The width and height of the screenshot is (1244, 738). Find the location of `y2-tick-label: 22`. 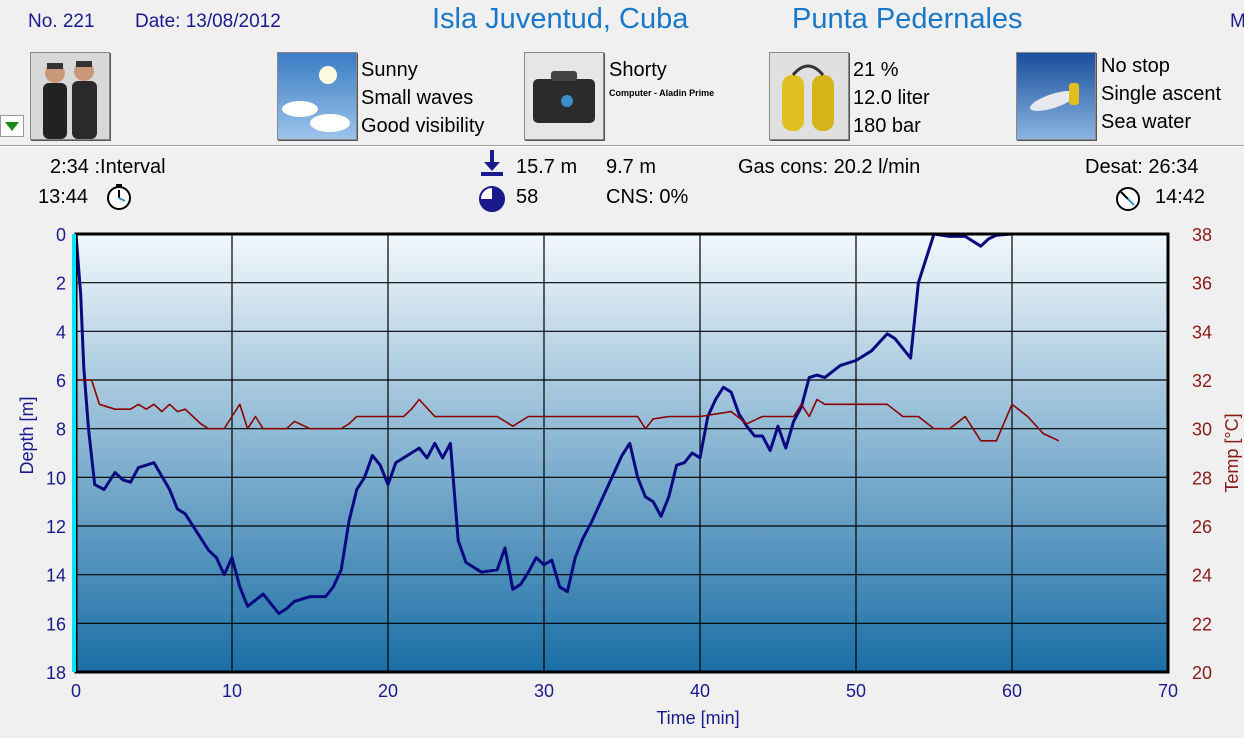

y2-tick-label: 22 is located at coordinates (1202, 624).